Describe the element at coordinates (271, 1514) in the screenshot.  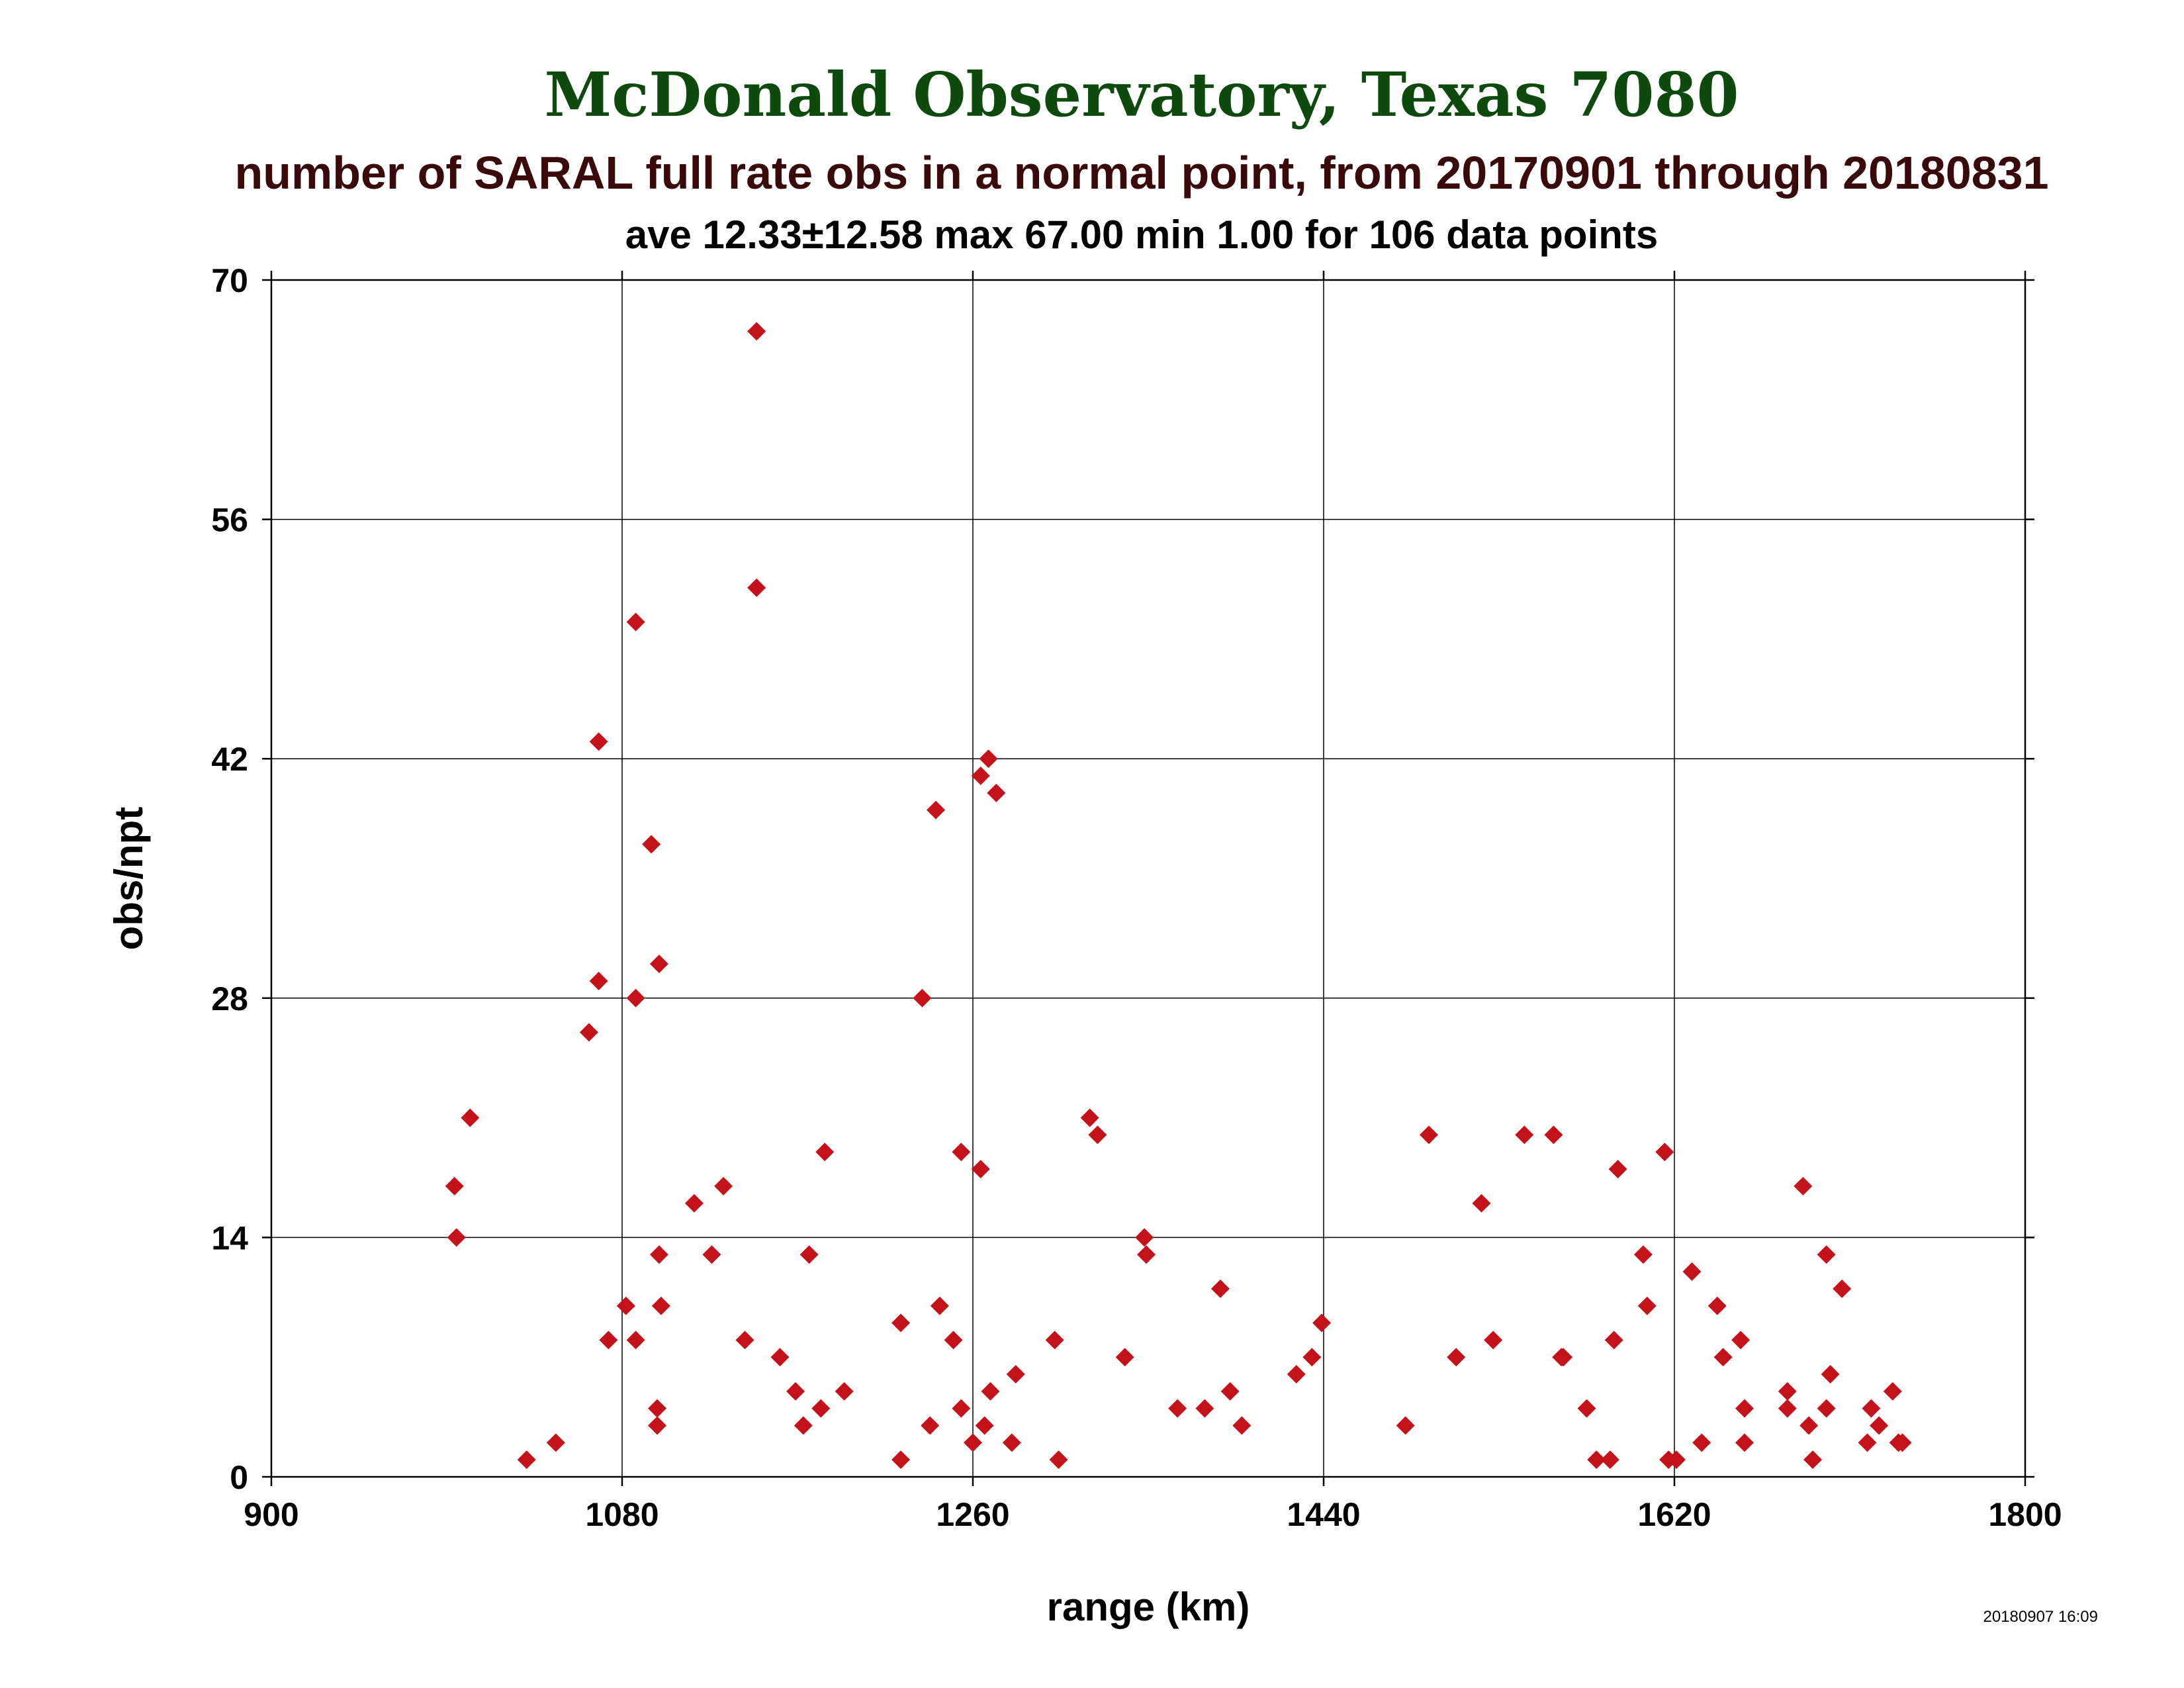
I see `x-tick-label: 900` at that location.